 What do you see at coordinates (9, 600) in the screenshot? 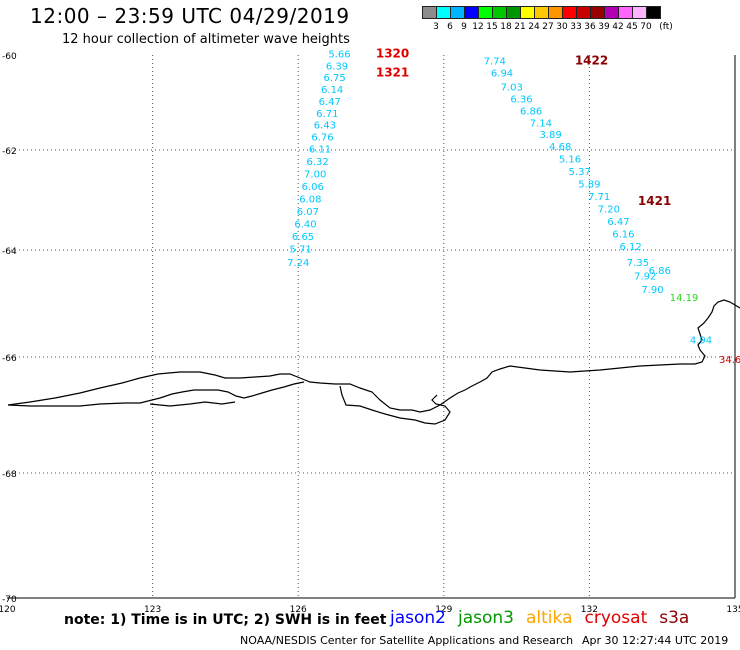
I see `y-tick-label: -70` at bounding box center [9, 600].